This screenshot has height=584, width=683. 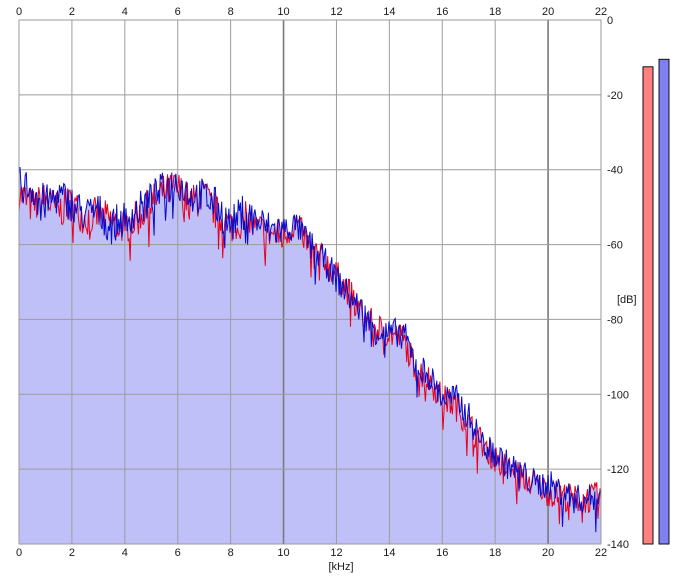 I want to click on x-tick-top-18: 18, so click(x=495, y=12).